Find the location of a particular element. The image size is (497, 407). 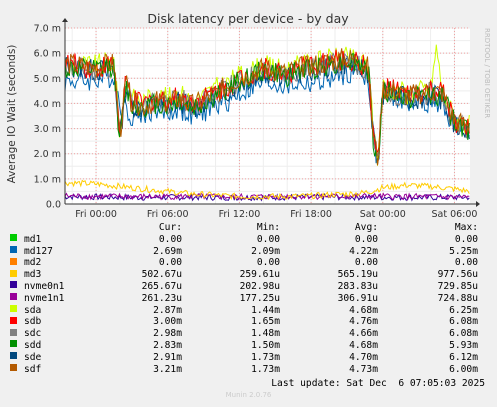

legend-max-value: 5.25m is located at coordinates (463, 251).